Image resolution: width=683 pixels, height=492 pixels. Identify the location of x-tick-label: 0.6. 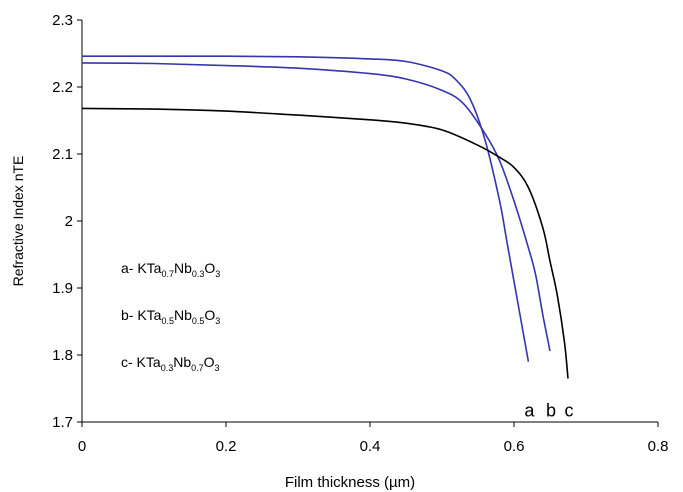
(514, 446).